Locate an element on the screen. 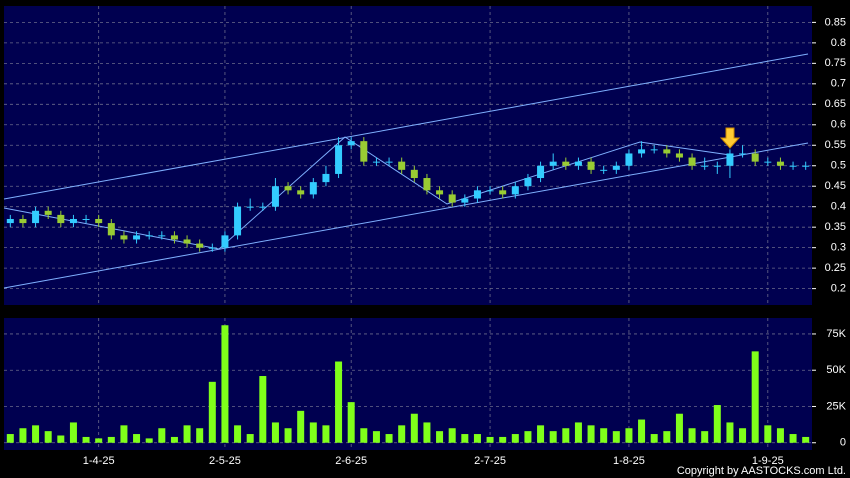  copyright: Copyright by AASTOCKS.com Ltd. is located at coordinates (761, 471).